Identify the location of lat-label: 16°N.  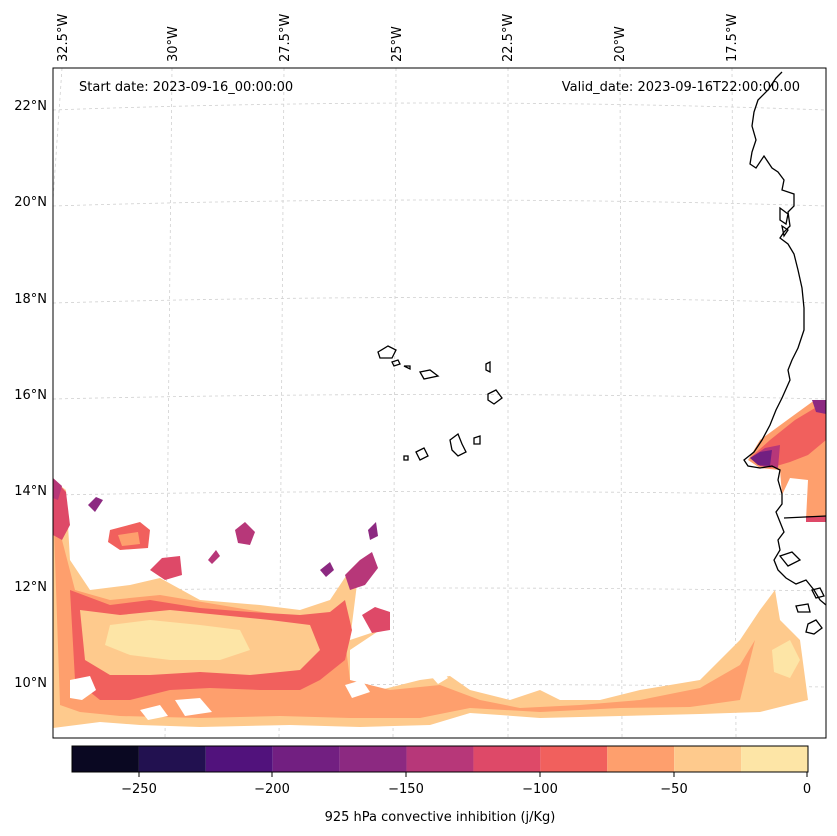
(30, 395).